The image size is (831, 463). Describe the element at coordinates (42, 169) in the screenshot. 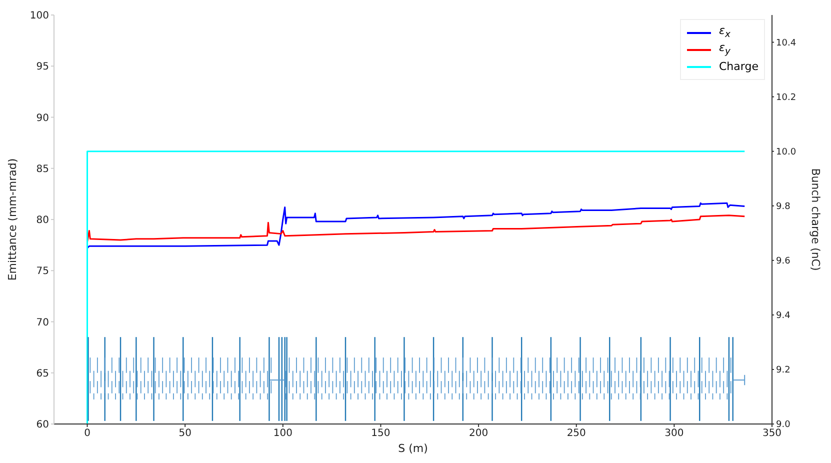

I see `y-tick-label: 85` at that location.